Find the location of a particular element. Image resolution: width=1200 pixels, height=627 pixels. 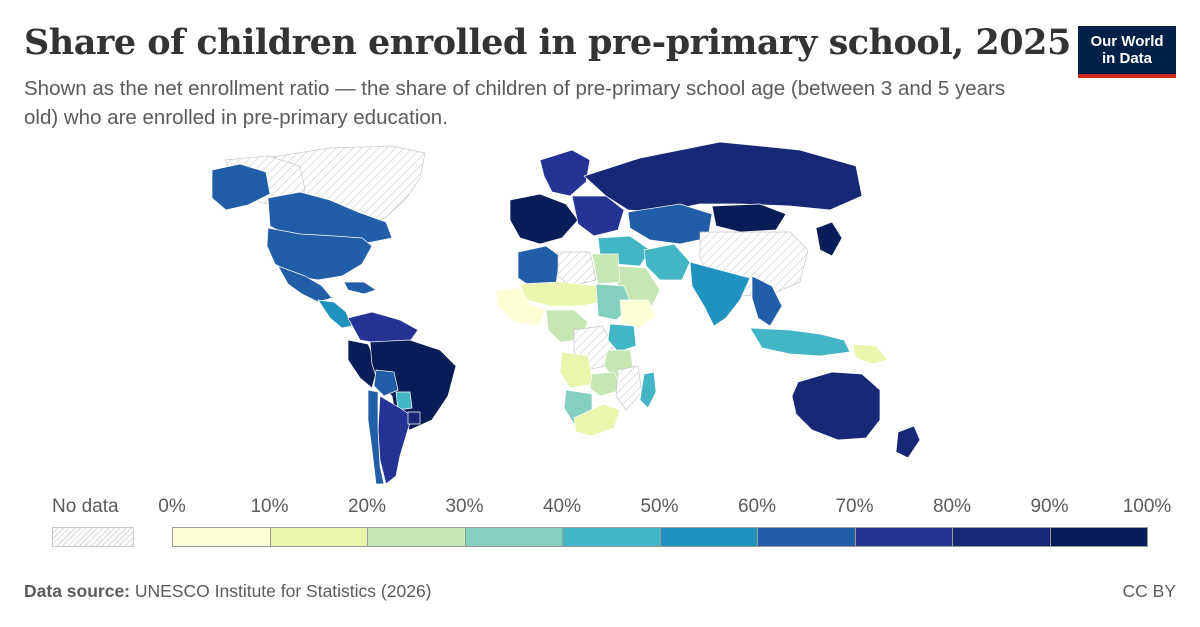

region-paraguay is located at coordinates (404, 401).